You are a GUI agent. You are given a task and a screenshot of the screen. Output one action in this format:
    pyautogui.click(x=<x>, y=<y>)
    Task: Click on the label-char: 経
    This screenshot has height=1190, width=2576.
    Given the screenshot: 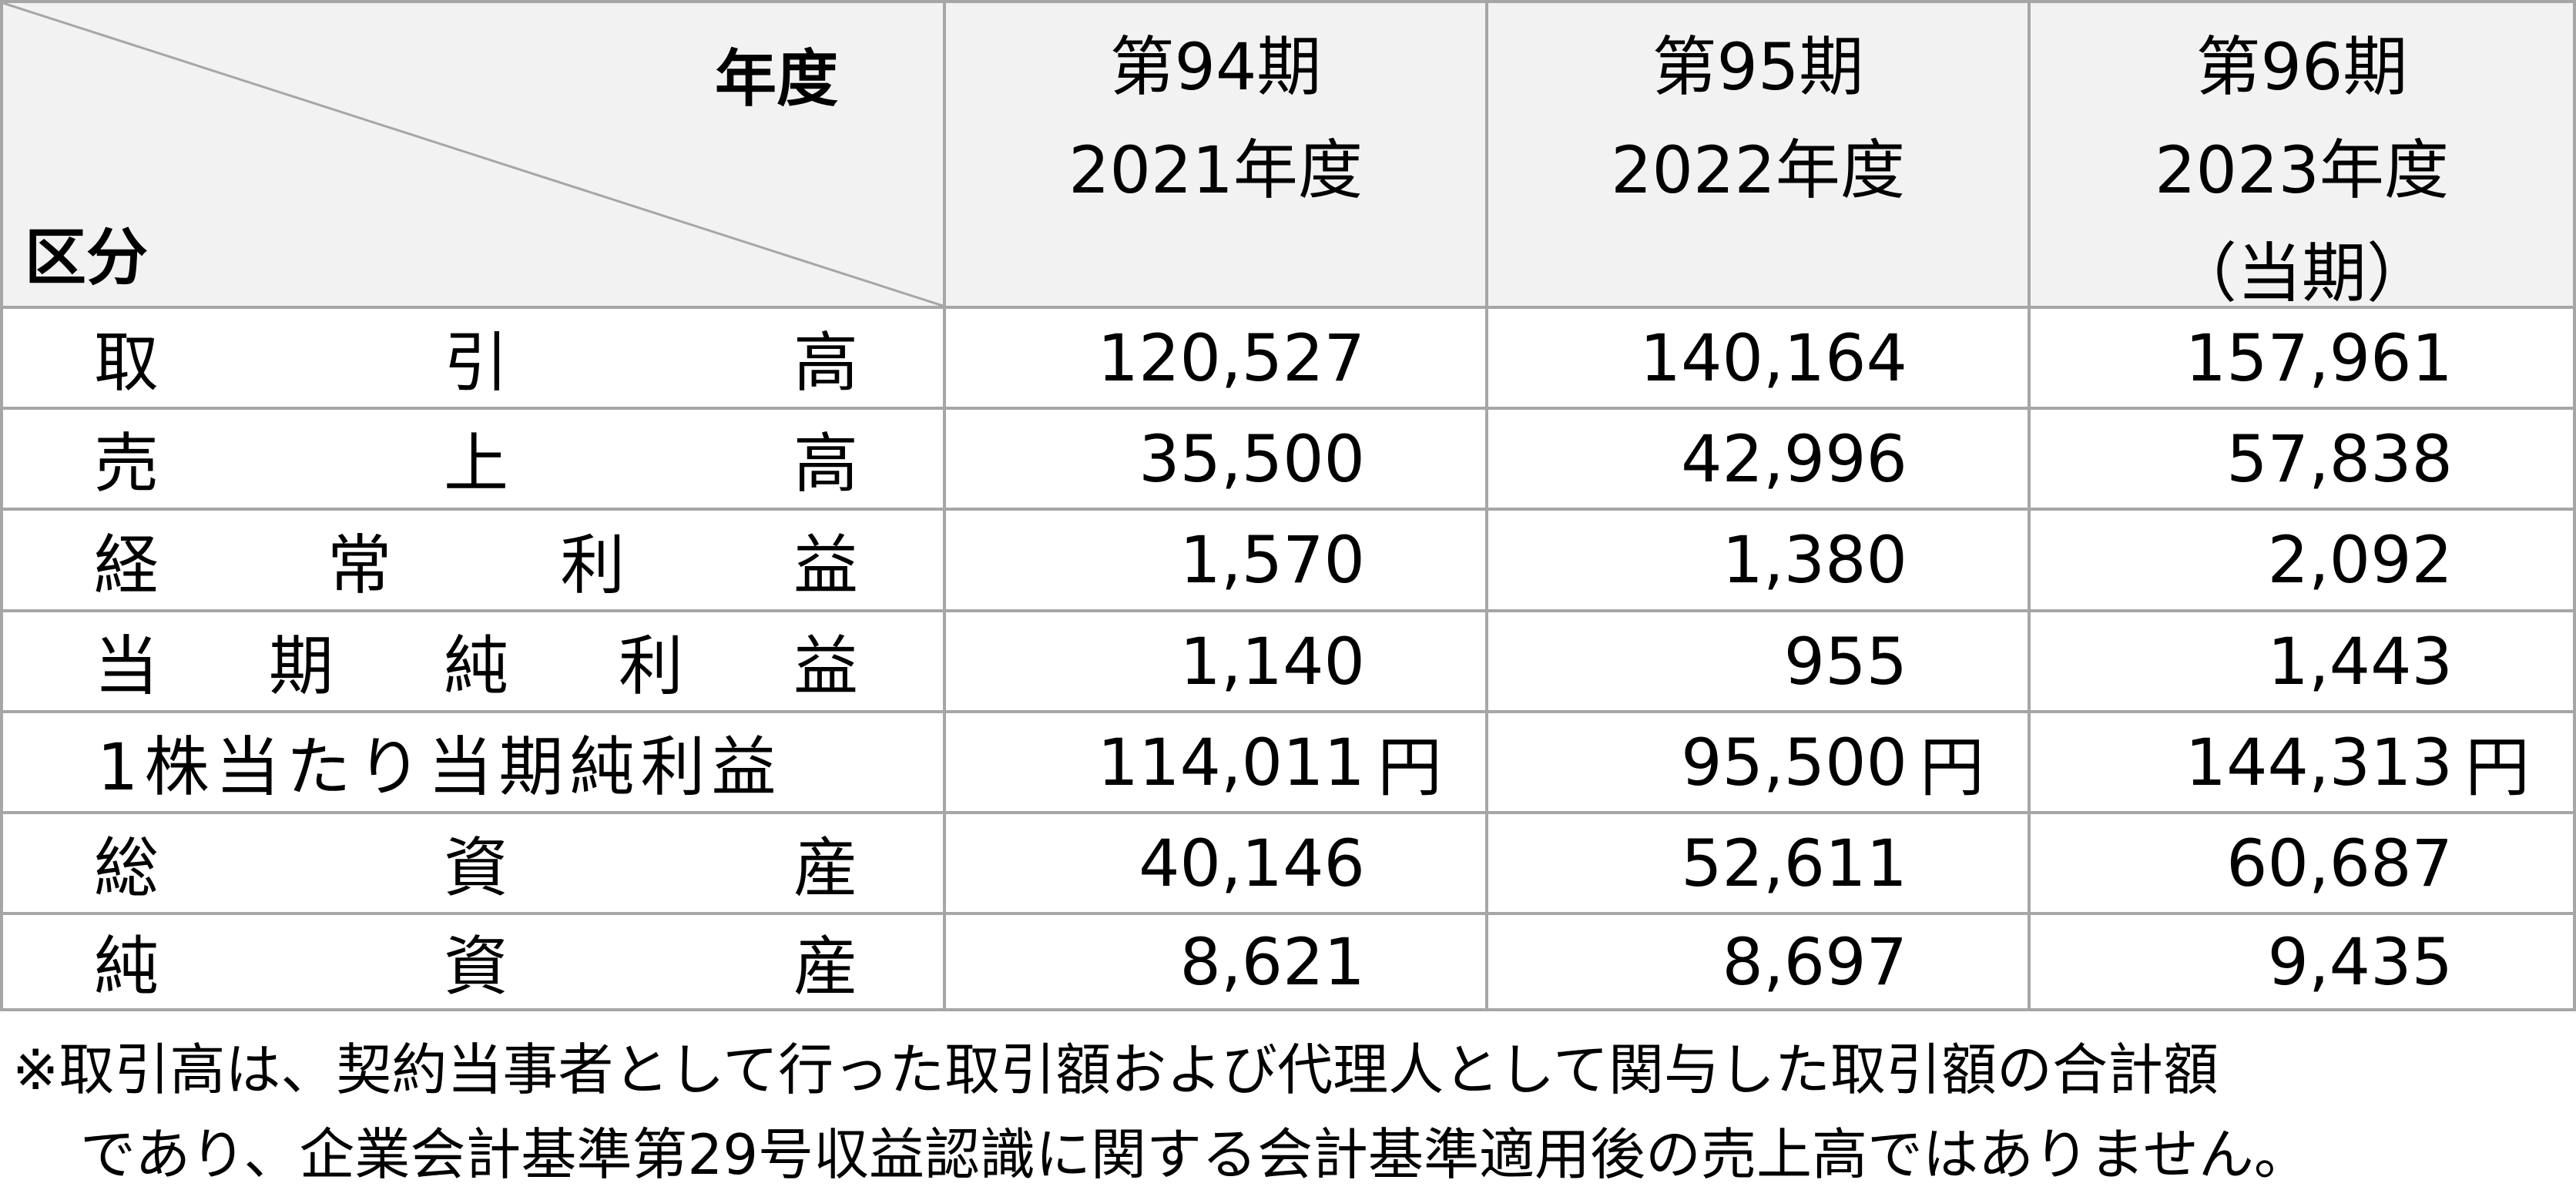 What is the action you would take?
    pyautogui.click(x=126, y=565)
    